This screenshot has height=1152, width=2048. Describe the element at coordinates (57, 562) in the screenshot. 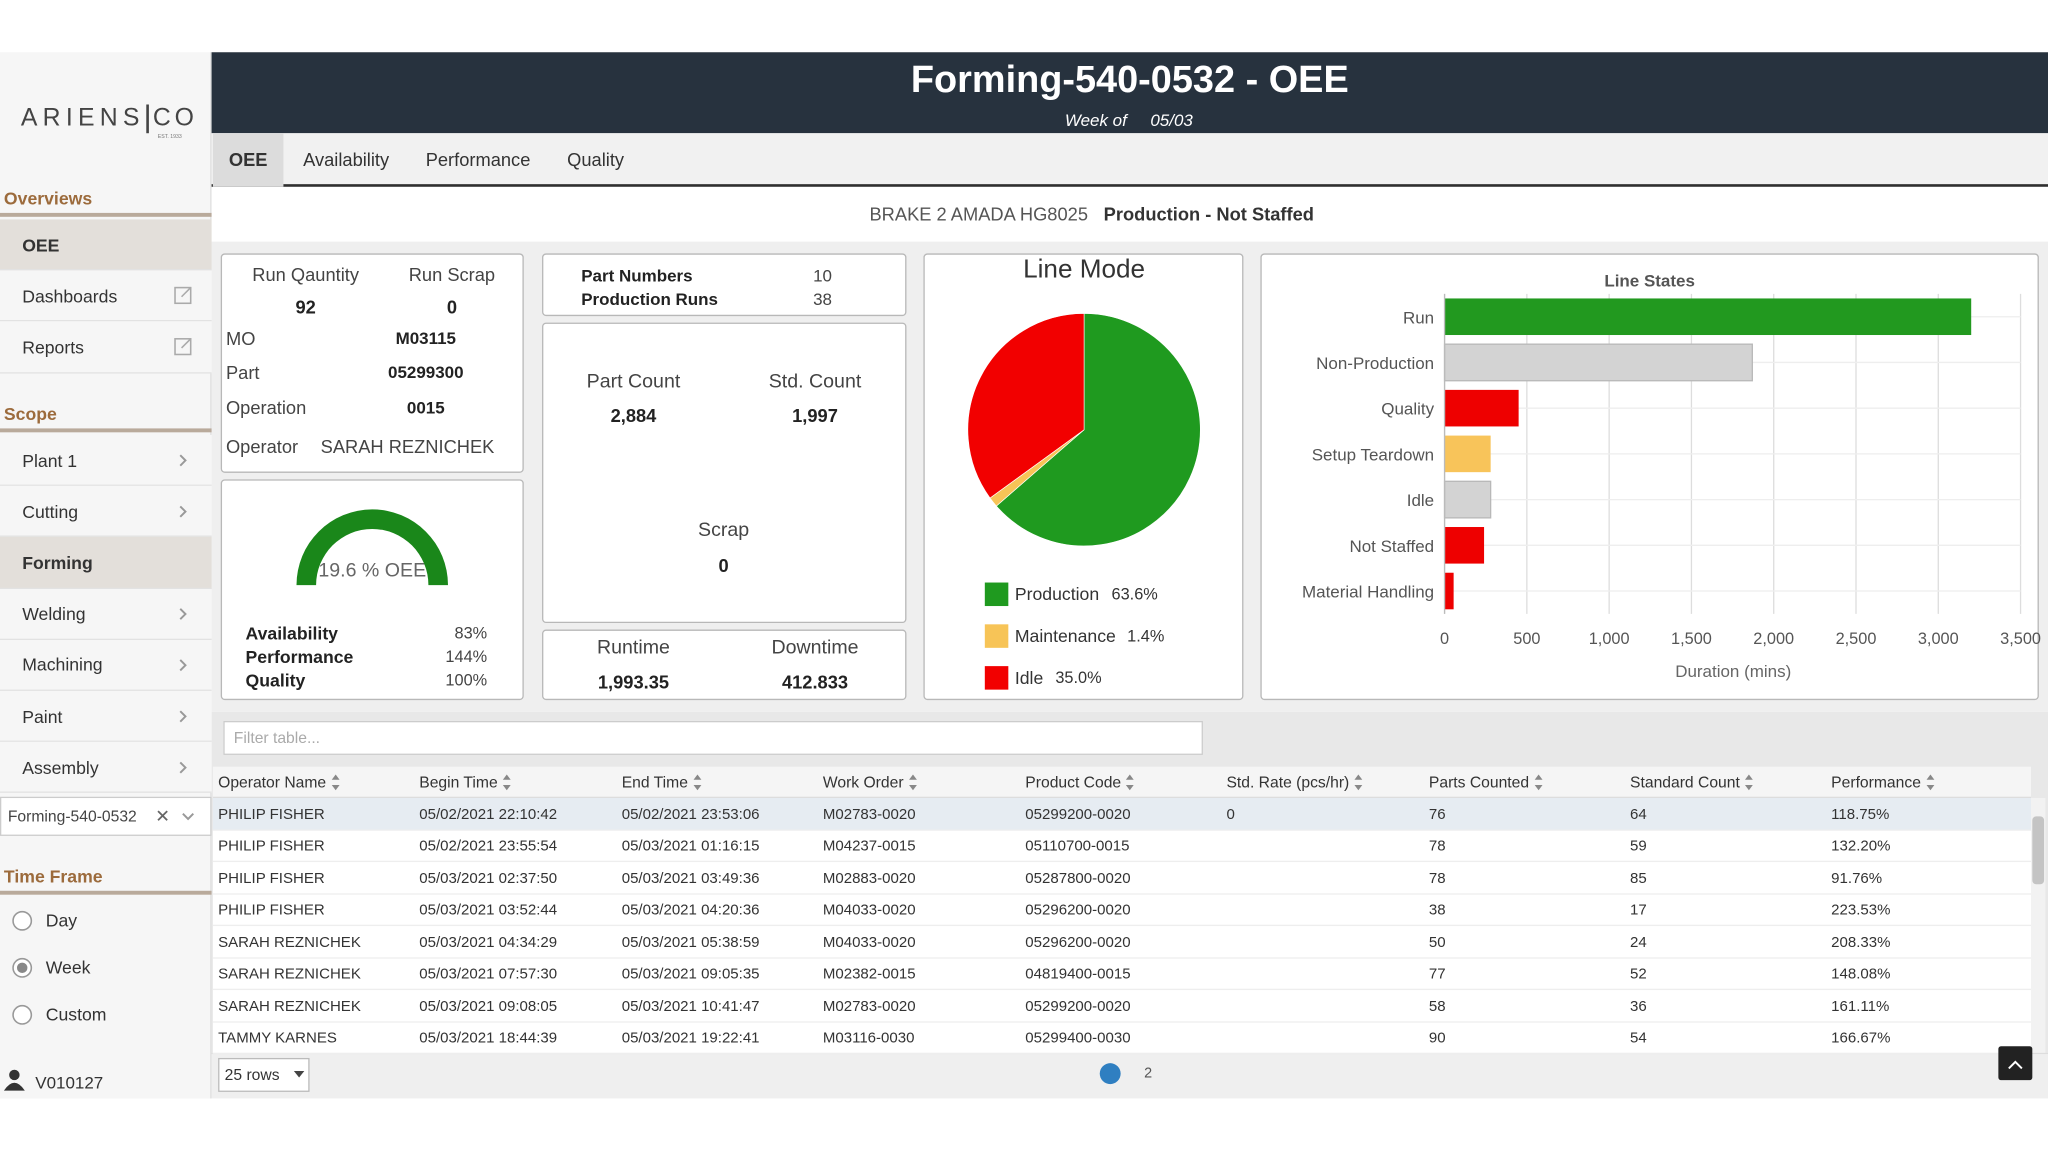

I see `nav-item-label: Forming` at that location.